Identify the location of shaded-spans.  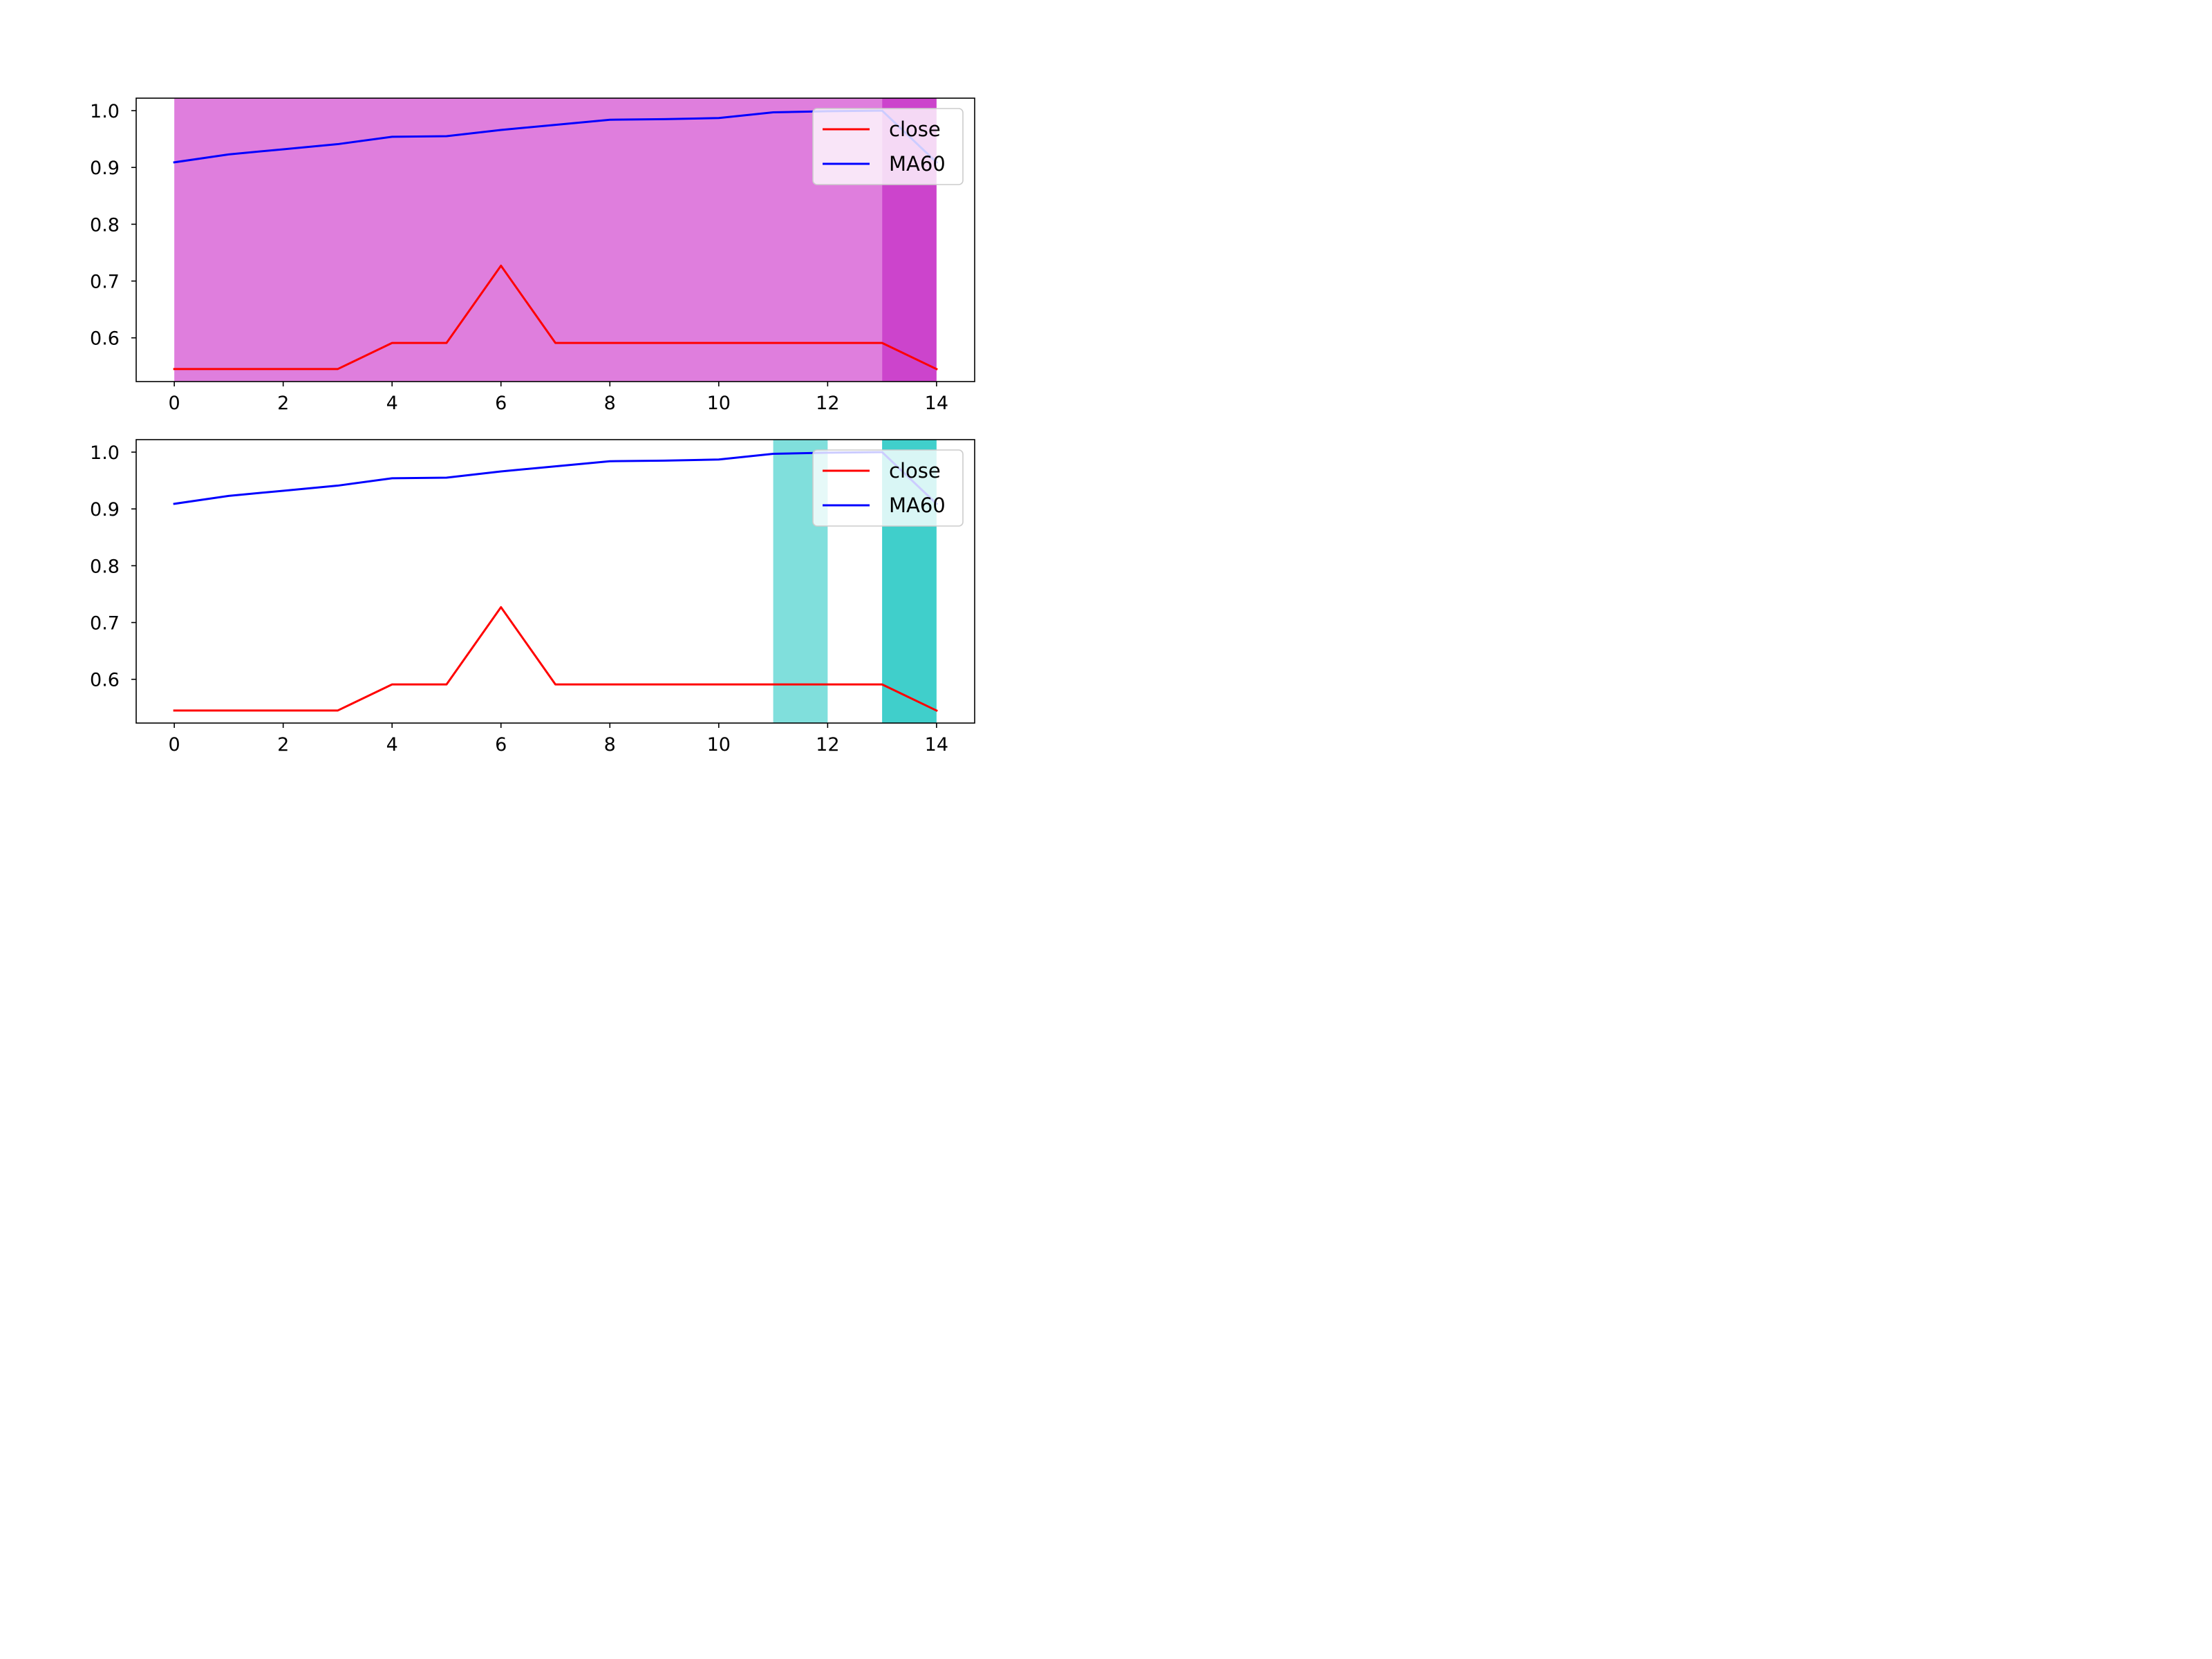
(555, 240).